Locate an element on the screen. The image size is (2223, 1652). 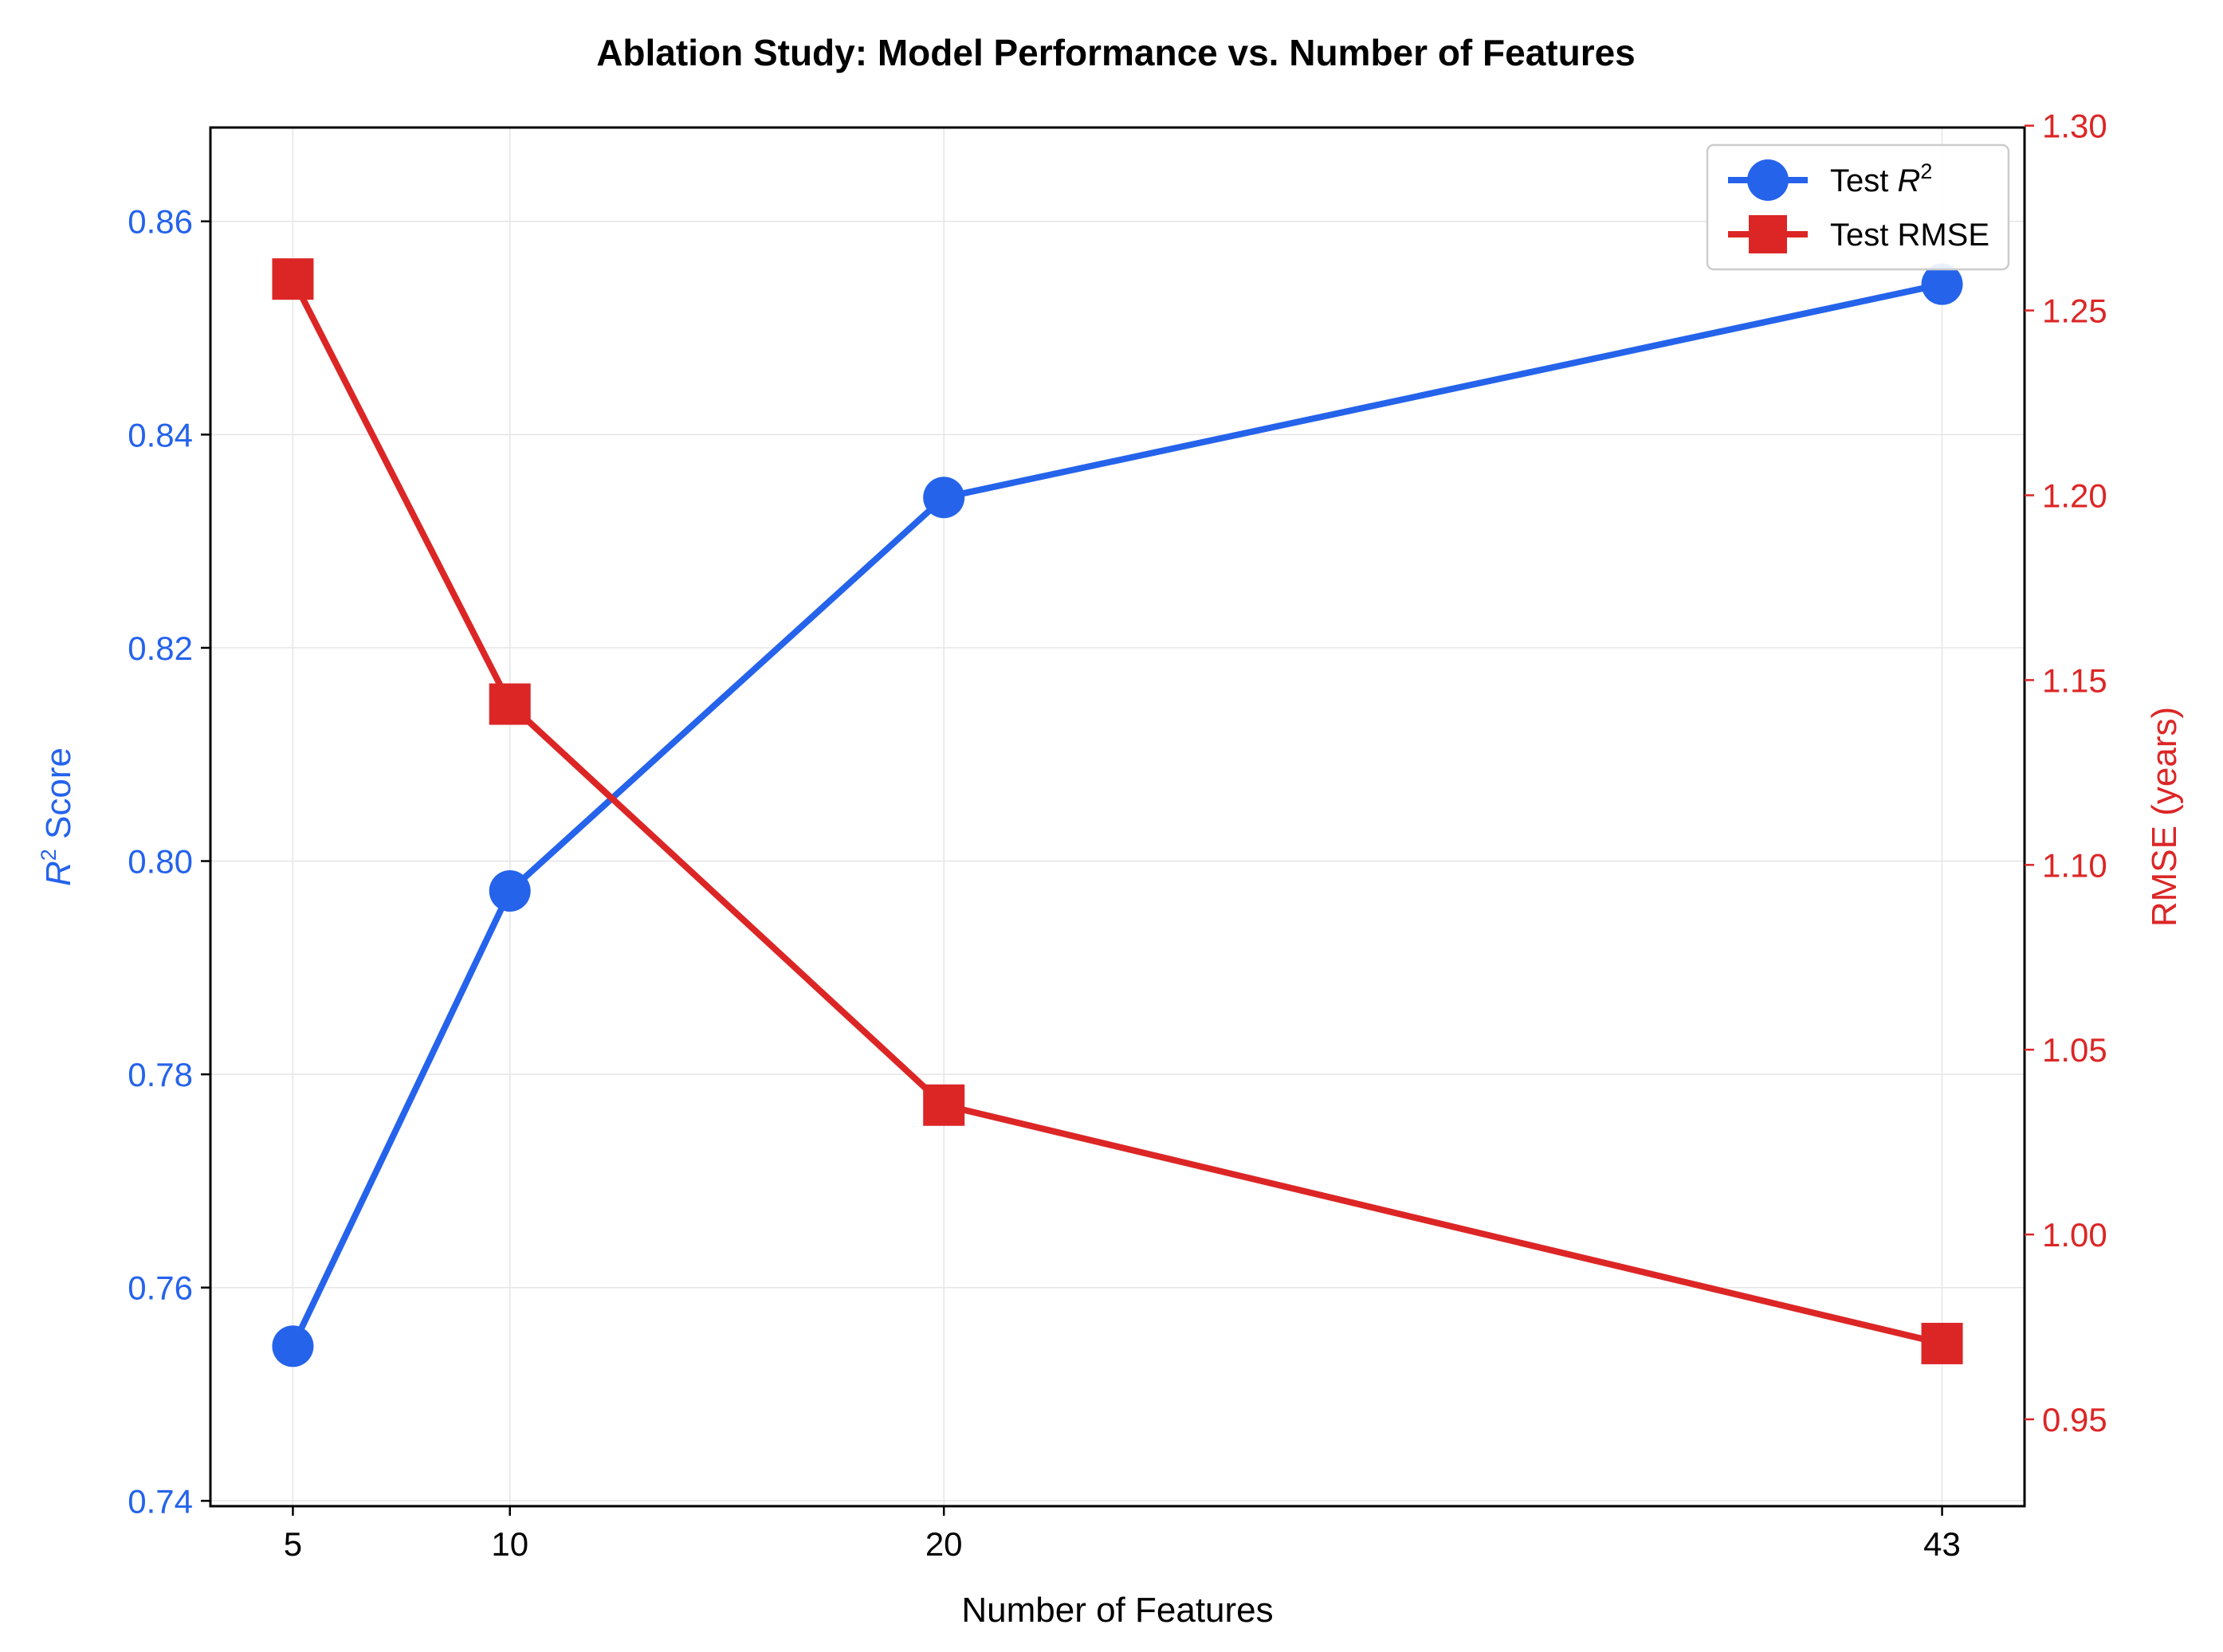
y-axis-label-left: R2 Score is located at coordinates (57, 817).